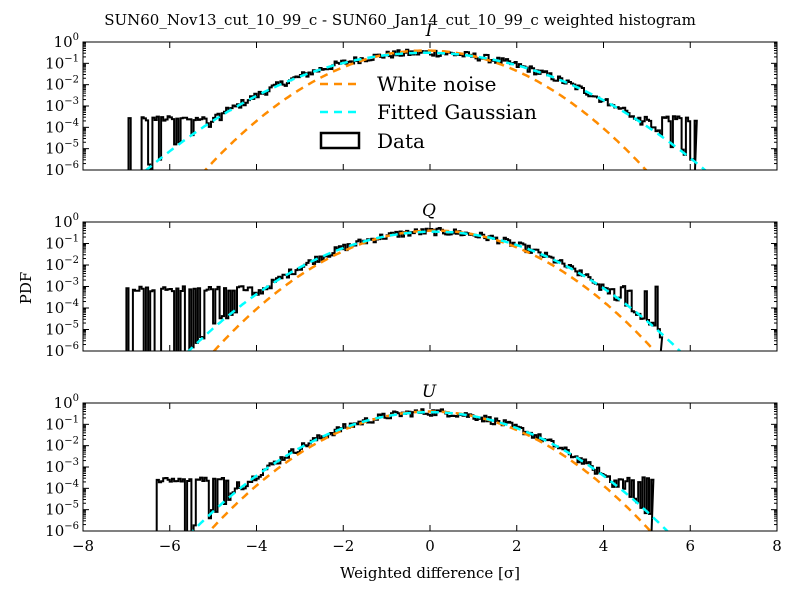  What do you see at coordinates (457, 112) in the screenshot?
I see `legend-entry-label: Fitted Gaussian` at bounding box center [457, 112].